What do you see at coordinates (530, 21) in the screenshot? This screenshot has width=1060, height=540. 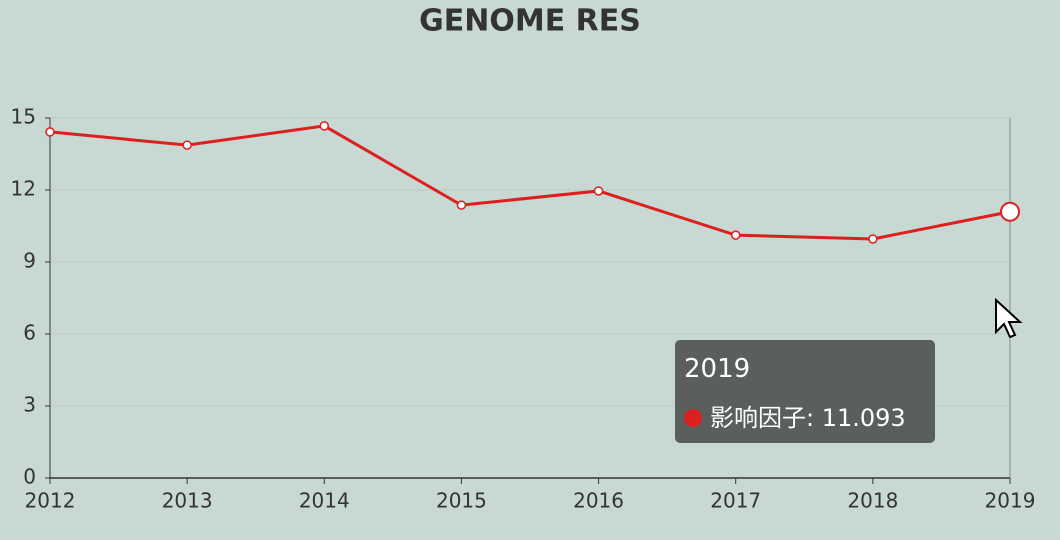 I see `chart-title: GENOME RES` at bounding box center [530, 21].